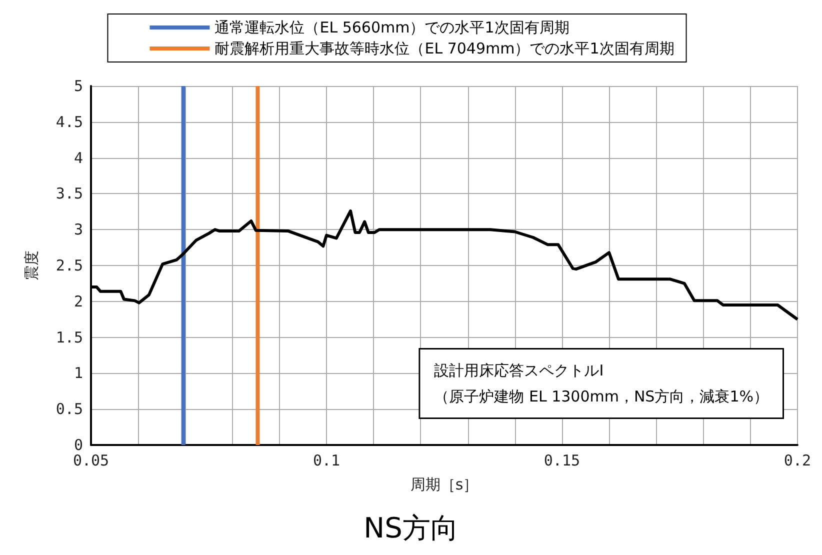 This screenshot has height=555, width=822. What do you see at coordinates (31, 265) in the screenshot?
I see `y-axis-title: 震度` at bounding box center [31, 265].